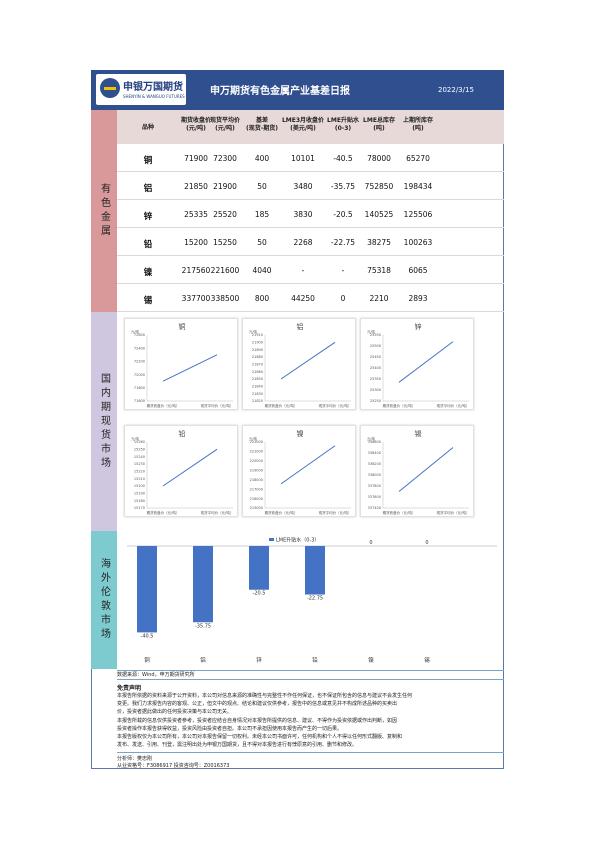  What do you see at coordinates (379, 298) in the screenshot?
I see `table-cell: 2210` at bounding box center [379, 298].